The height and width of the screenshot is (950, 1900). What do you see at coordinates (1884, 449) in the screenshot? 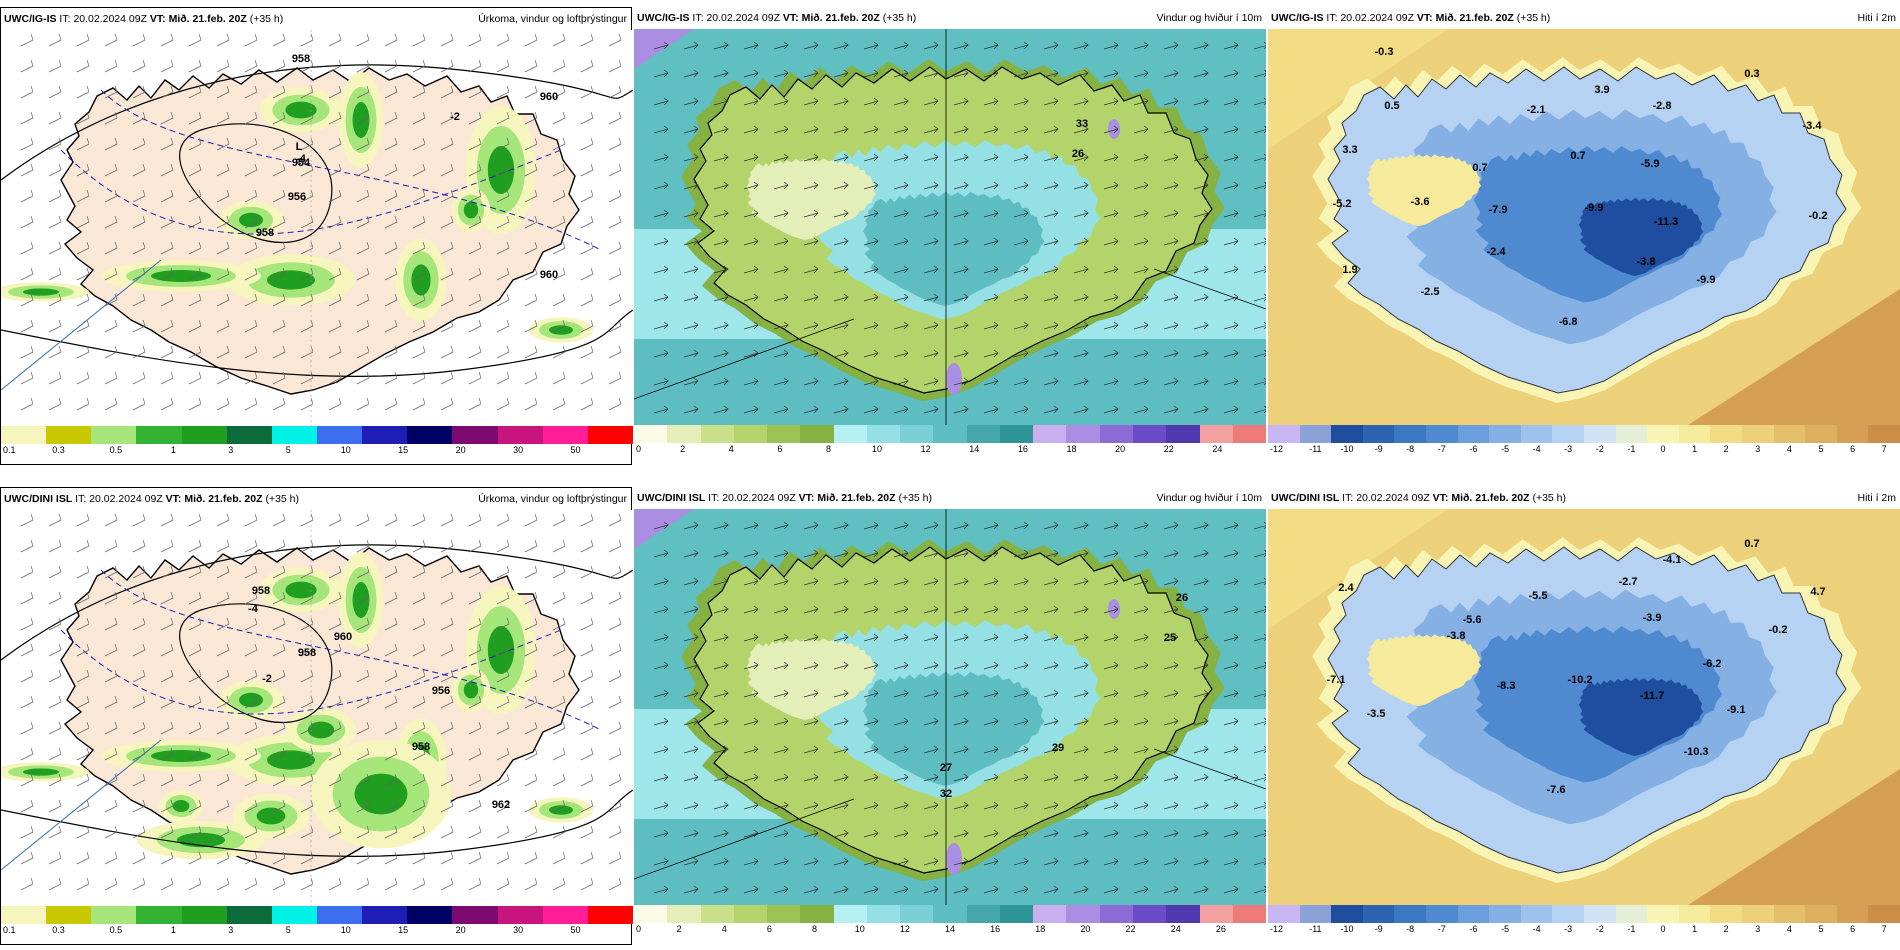
I see `color-scale-tick-label: 7` at bounding box center [1884, 449].